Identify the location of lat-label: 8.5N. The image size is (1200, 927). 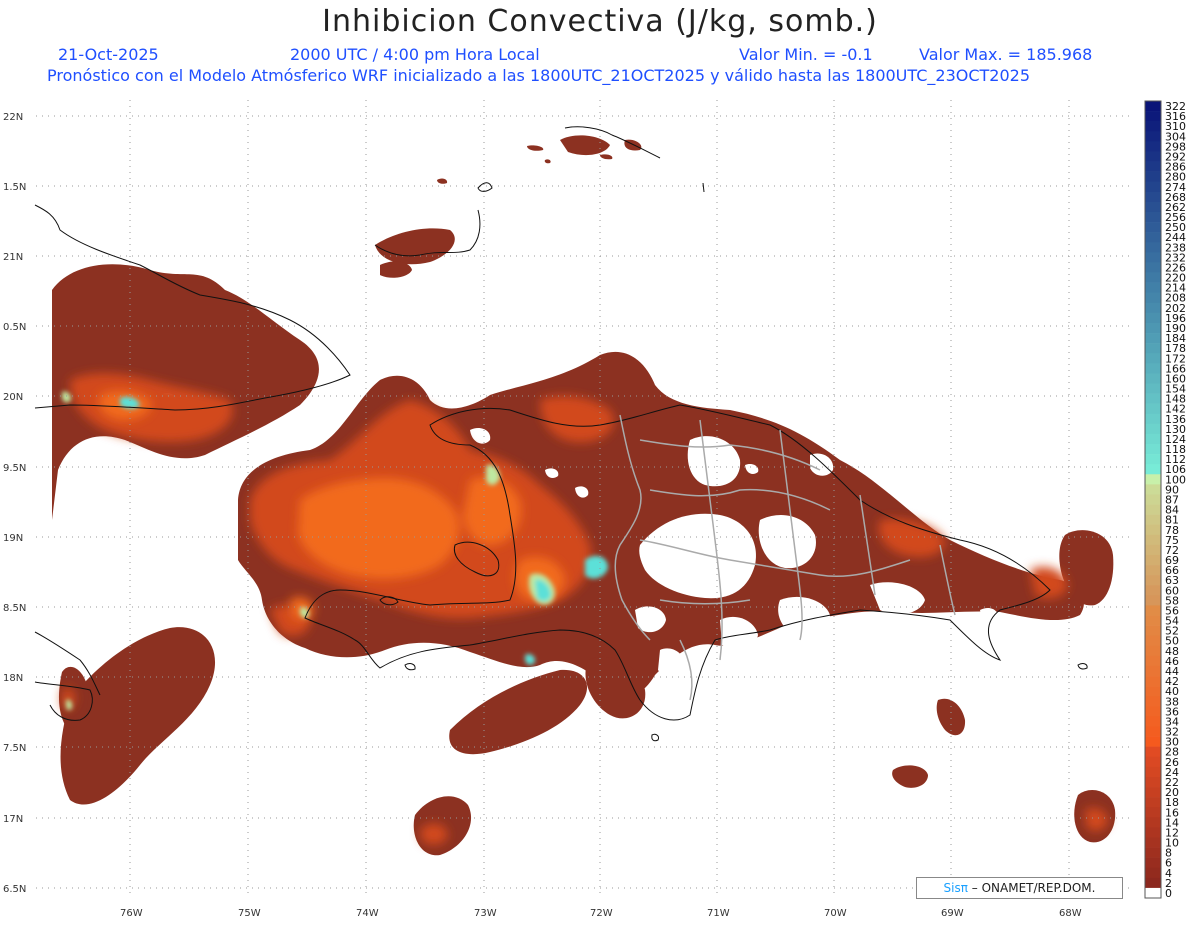
(14, 608).